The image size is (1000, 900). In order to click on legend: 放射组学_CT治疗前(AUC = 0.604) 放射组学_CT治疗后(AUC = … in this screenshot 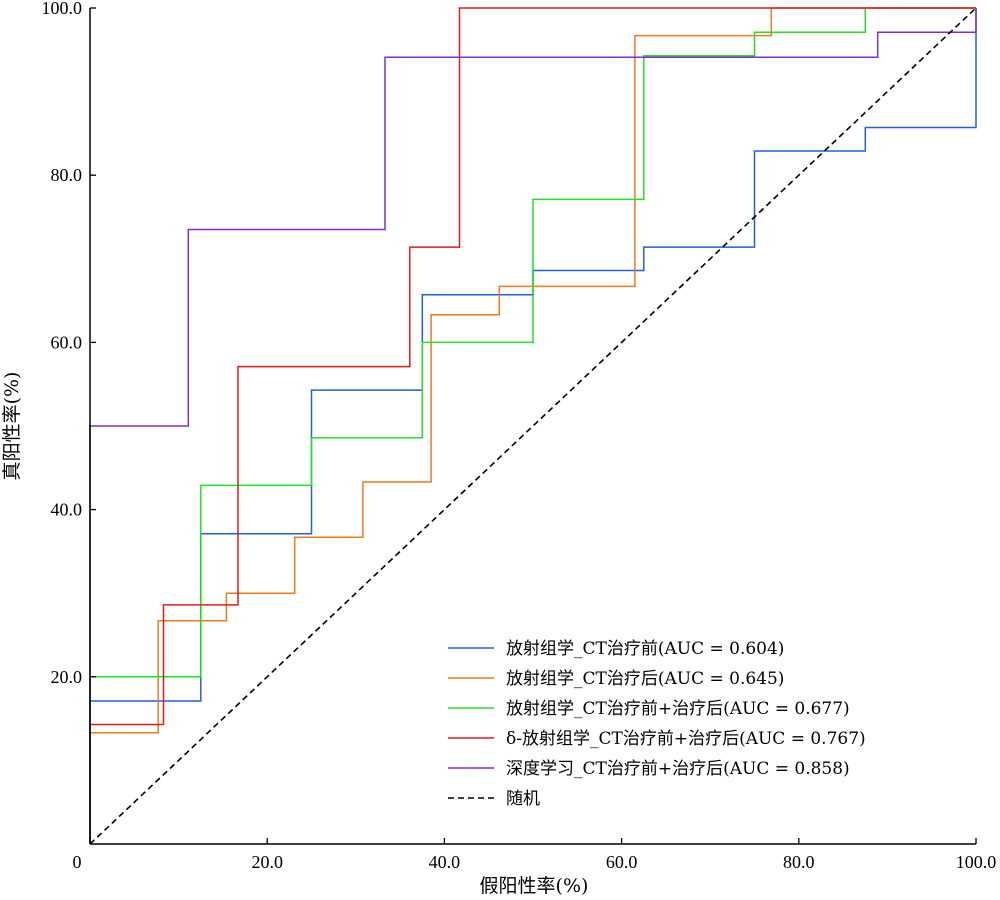, I will do `click(657, 724)`.